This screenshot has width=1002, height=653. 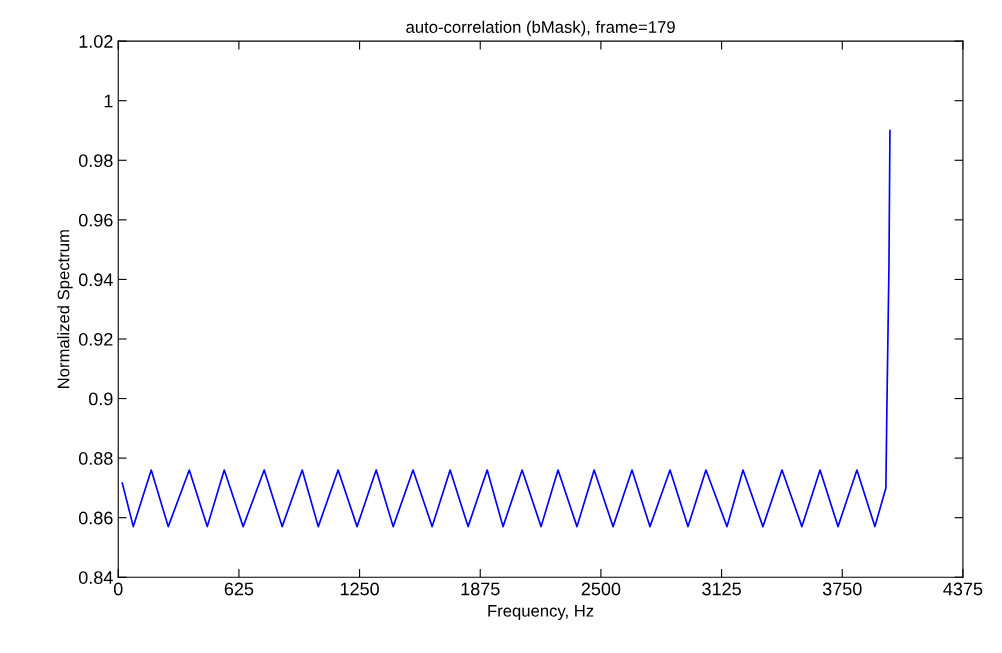 I want to click on x-tick-label: 1875, so click(x=480, y=589).